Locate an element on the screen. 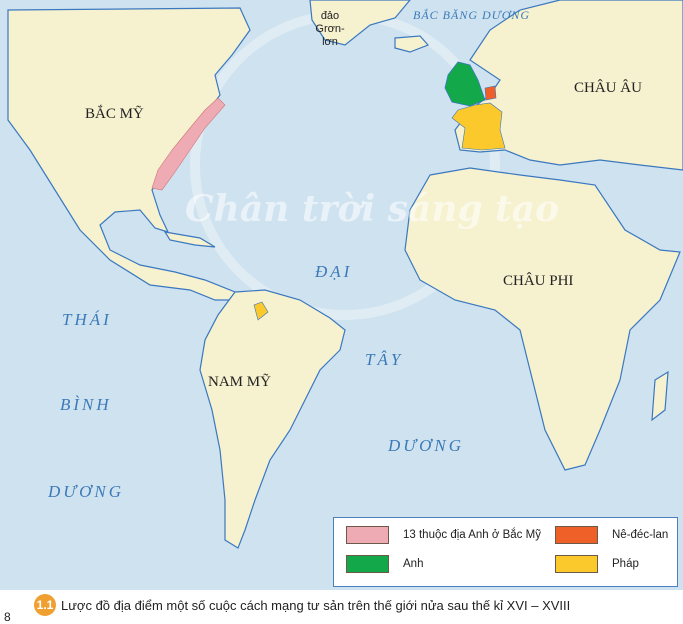 The width and height of the screenshot is (683, 624). legend-label: Nê-đéc-lan is located at coordinates (640, 535).